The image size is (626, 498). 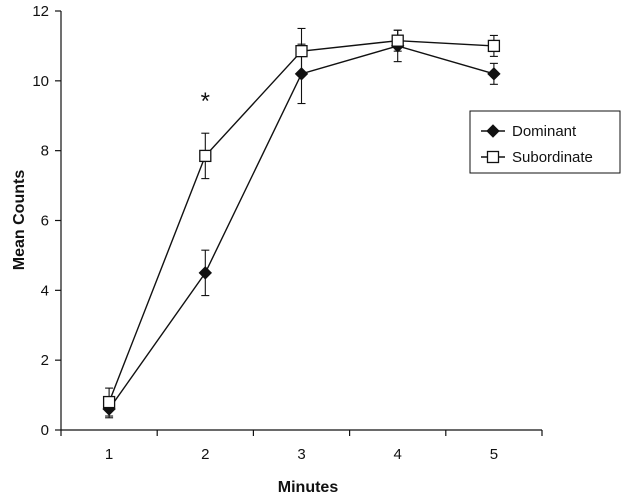 What do you see at coordinates (552, 157) in the screenshot?
I see `legend-label: Subordinate` at bounding box center [552, 157].